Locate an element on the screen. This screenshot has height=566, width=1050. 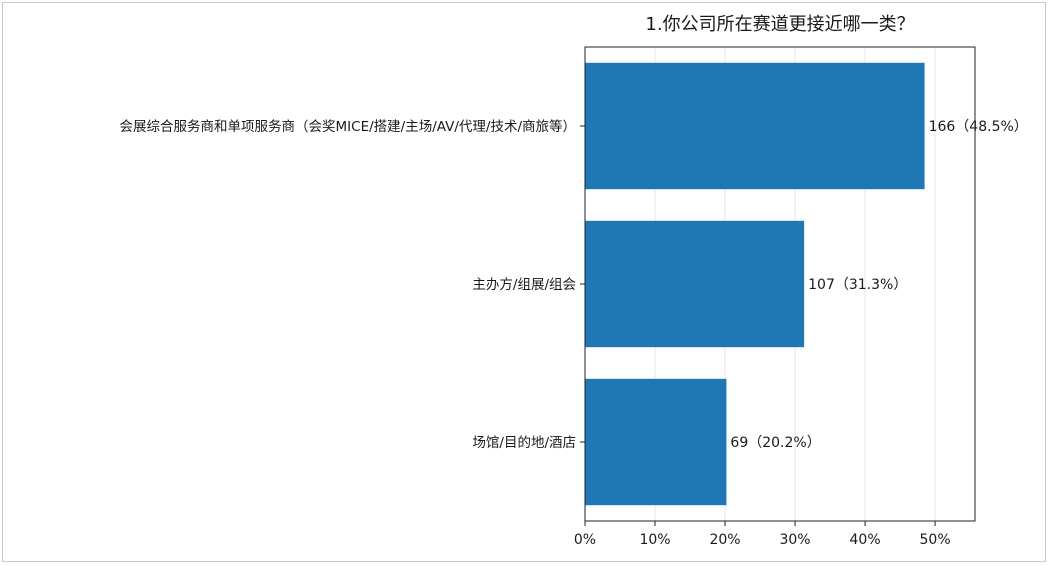
data-label: 69（20.2%） is located at coordinates (775, 443).